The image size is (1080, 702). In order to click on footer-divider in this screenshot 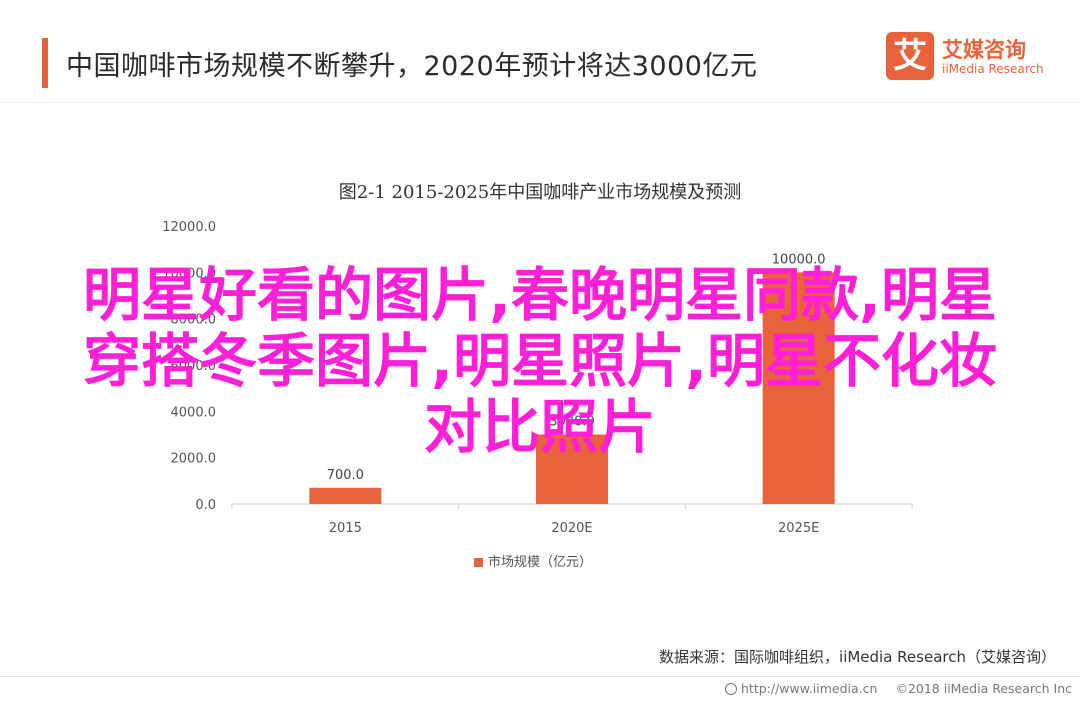, I will do `click(540, 676)`.